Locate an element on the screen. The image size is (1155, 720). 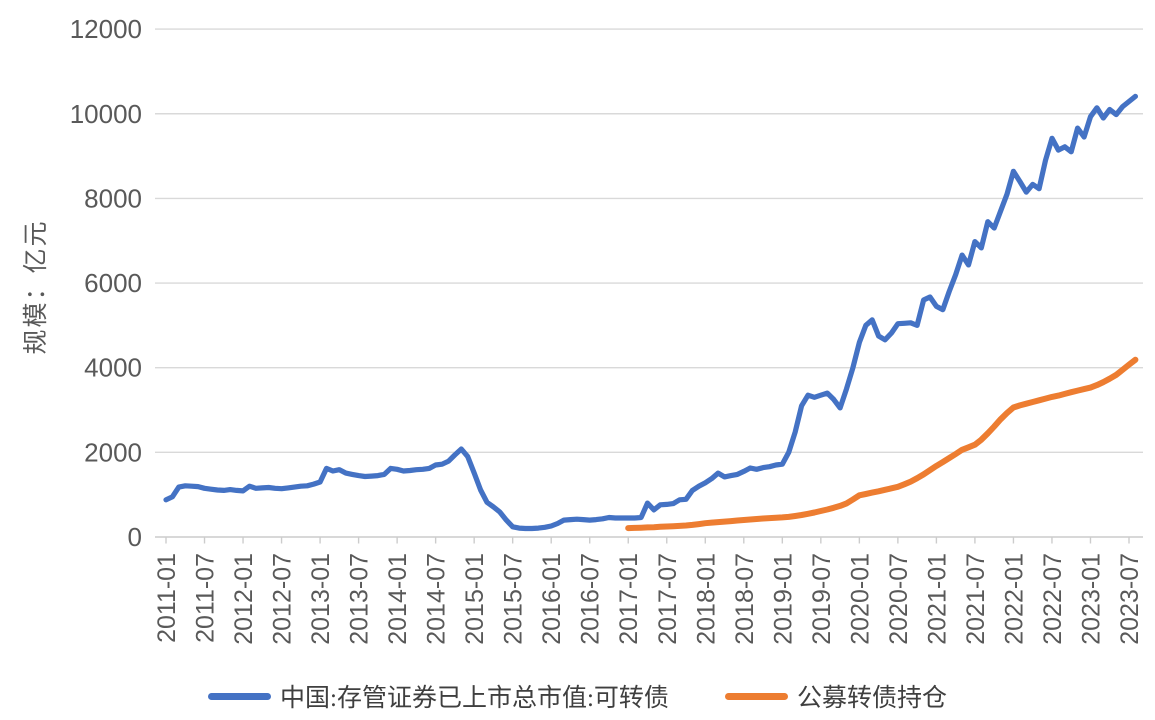
x-tick-label: 2021-01 is located at coordinates (937, 599).